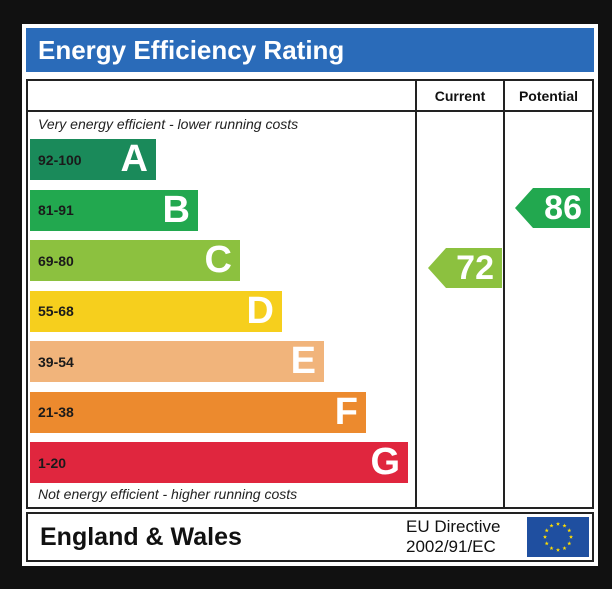  Describe the element at coordinates (218, 260) in the screenshot. I see `band-letter-label: C` at that location.